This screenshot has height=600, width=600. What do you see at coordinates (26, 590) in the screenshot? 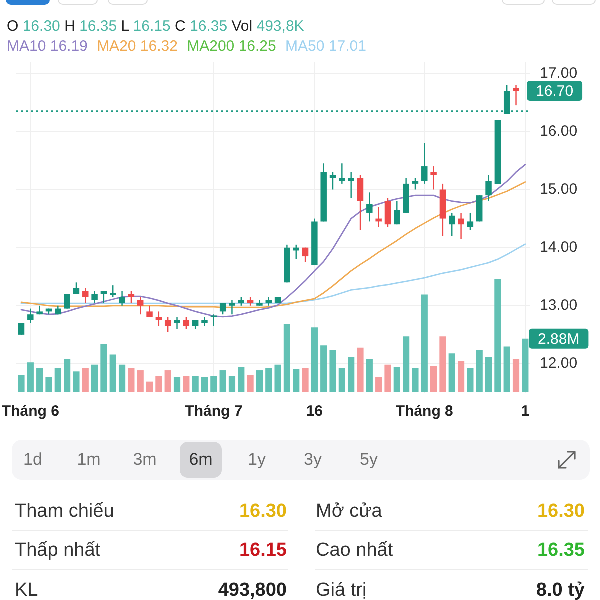
I see `category-label: KL` at bounding box center [26, 590].